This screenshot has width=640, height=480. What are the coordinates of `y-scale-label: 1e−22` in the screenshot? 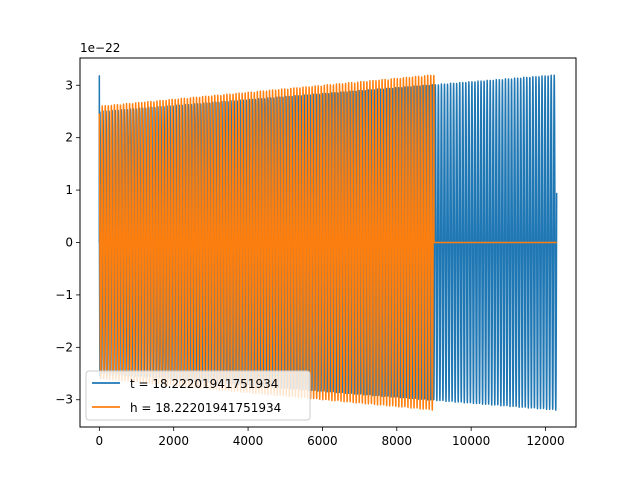 It's located at (100, 48).